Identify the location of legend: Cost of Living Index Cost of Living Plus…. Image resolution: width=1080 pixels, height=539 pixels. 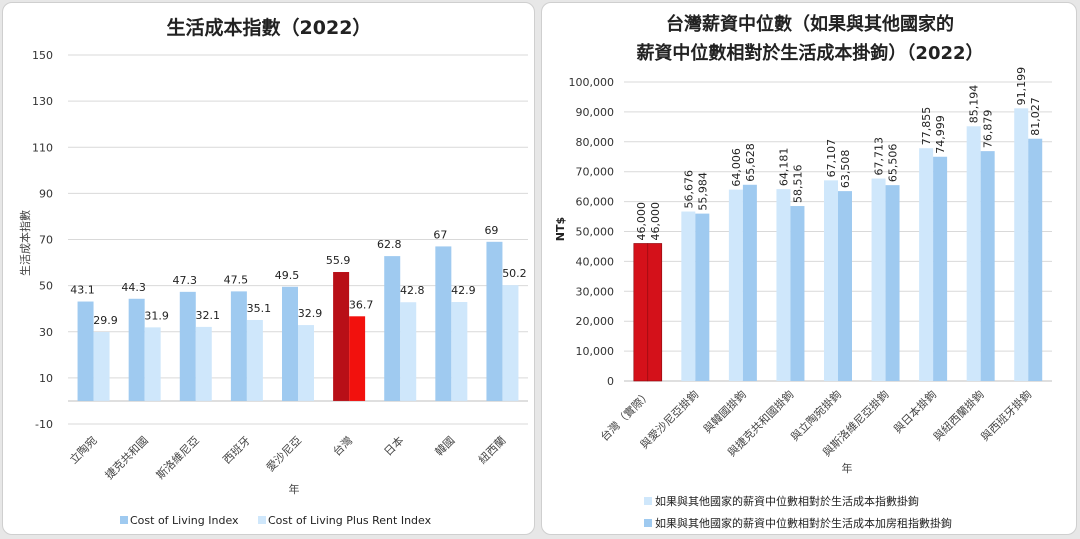
(276, 520).